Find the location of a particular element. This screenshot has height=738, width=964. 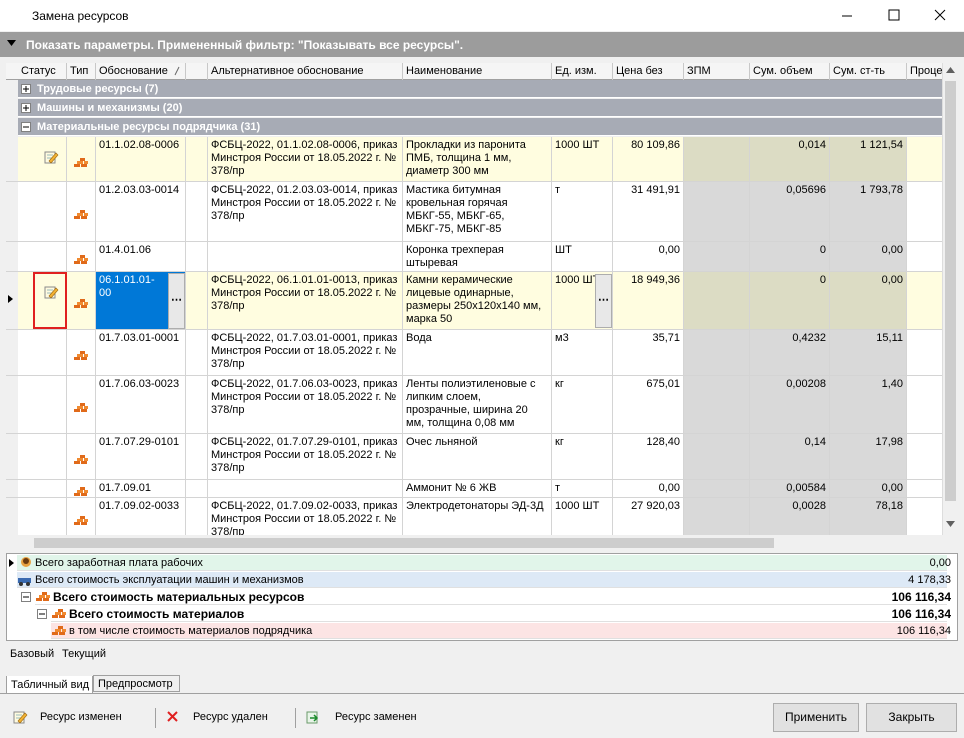

expand-arrow is located at coordinates (12, 565).